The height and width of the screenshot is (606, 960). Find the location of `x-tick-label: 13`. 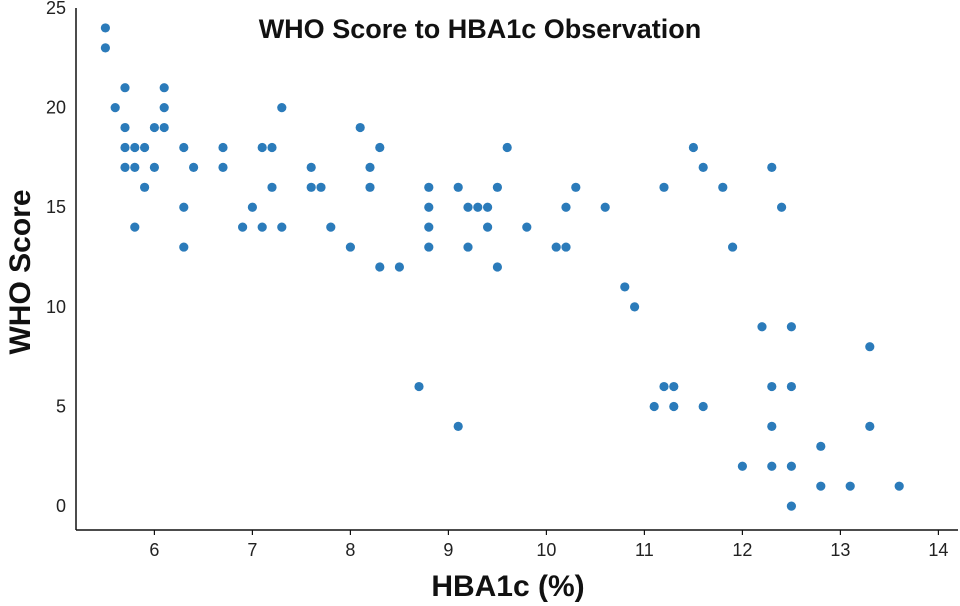

x-tick-label: 13 is located at coordinates (840, 550).